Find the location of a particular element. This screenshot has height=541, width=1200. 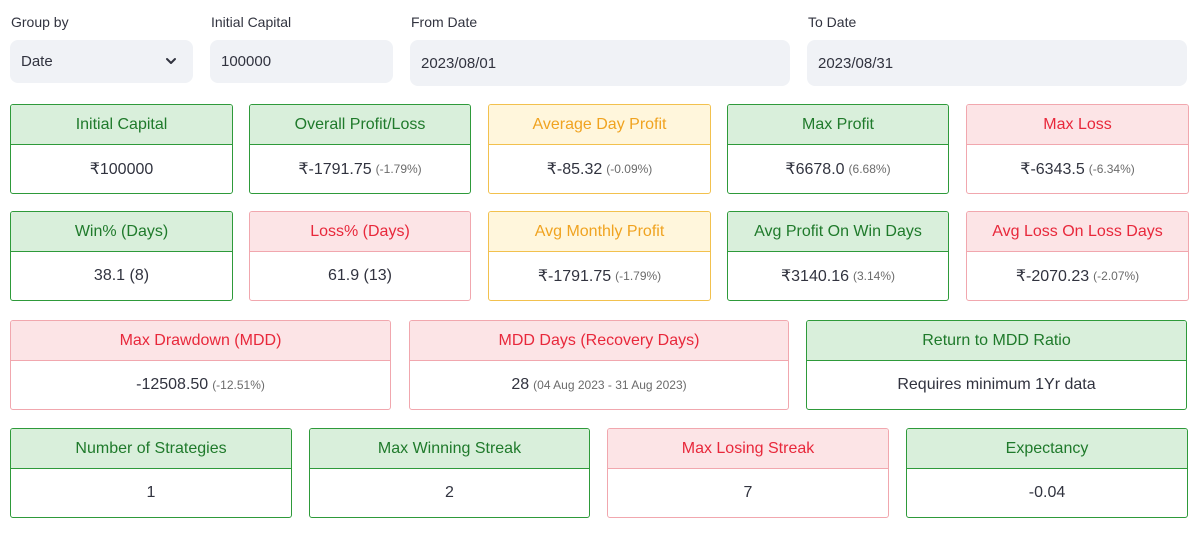

card-title: Win% (Days) is located at coordinates (121, 232).